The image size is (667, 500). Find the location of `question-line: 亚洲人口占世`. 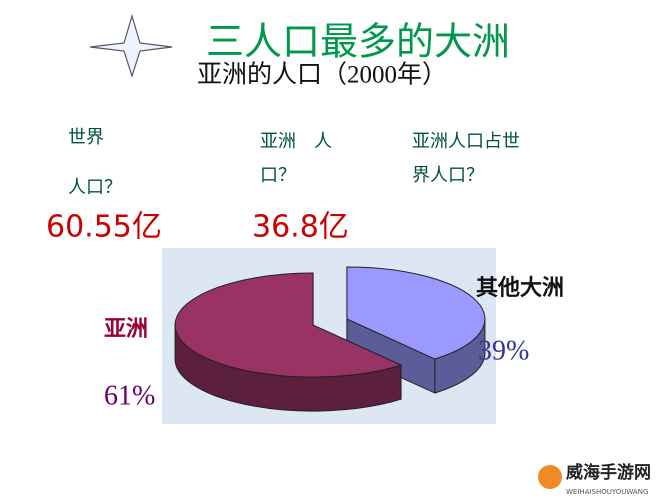

question-line: 亚洲人口占世 is located at coordinates (466, 141).